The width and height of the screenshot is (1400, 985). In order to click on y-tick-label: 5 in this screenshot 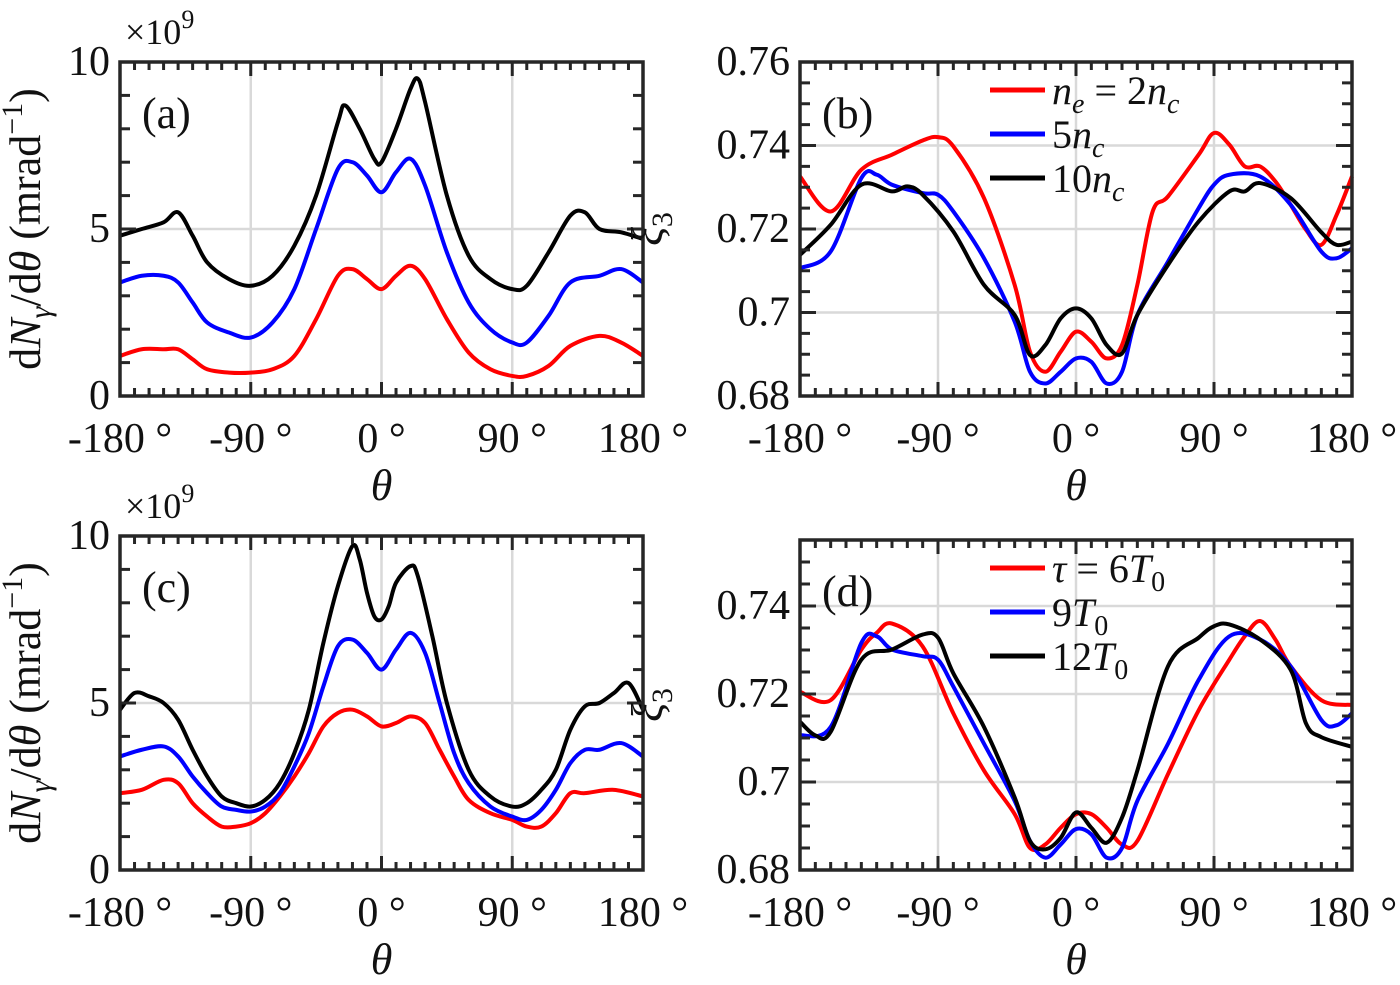, I will do `click(99, 703)`.